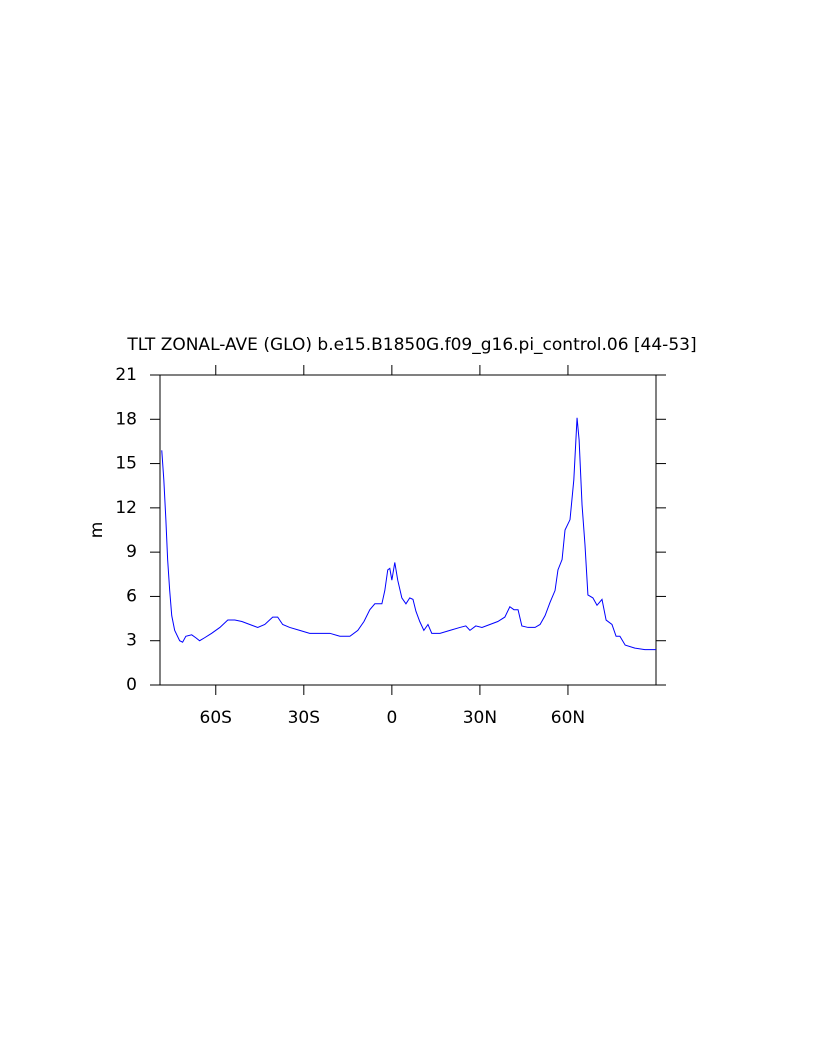 The width and height of the screenshot is (818, 1055). Describe the element at coordinates (131, 641) in the screenshot. I see `y-tick-label: 3` at that location.